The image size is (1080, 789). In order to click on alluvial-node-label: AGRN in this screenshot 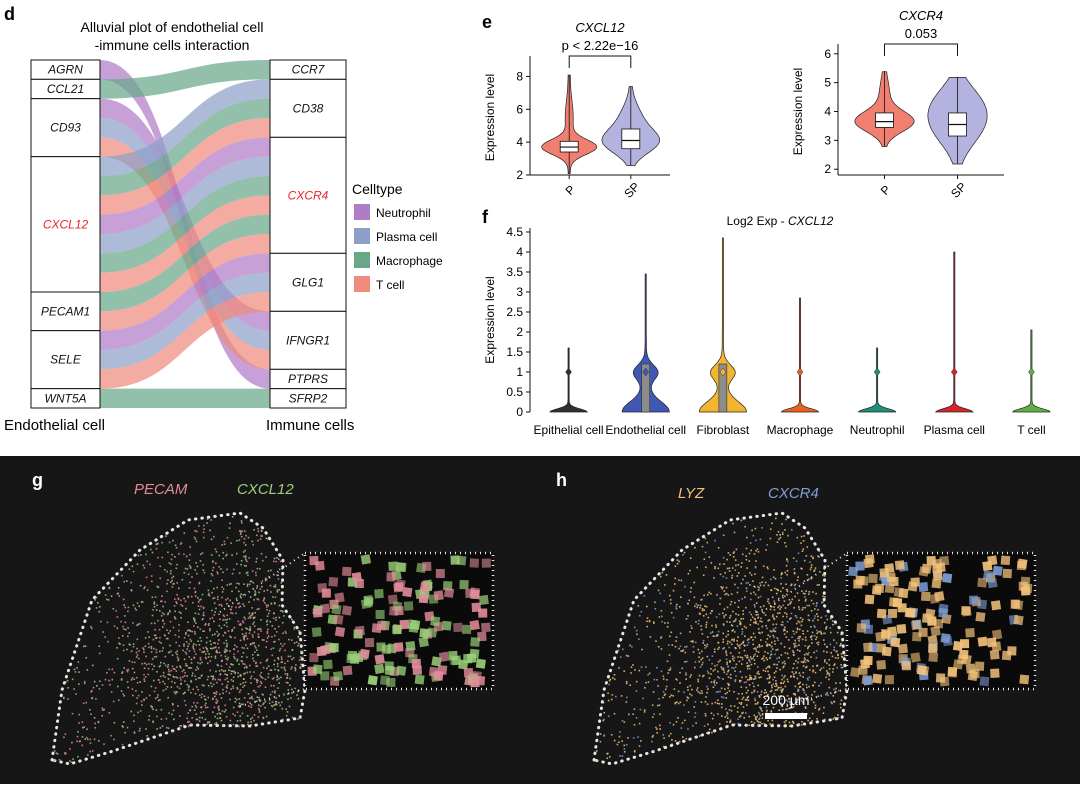, I will do `click(65, 70)`.